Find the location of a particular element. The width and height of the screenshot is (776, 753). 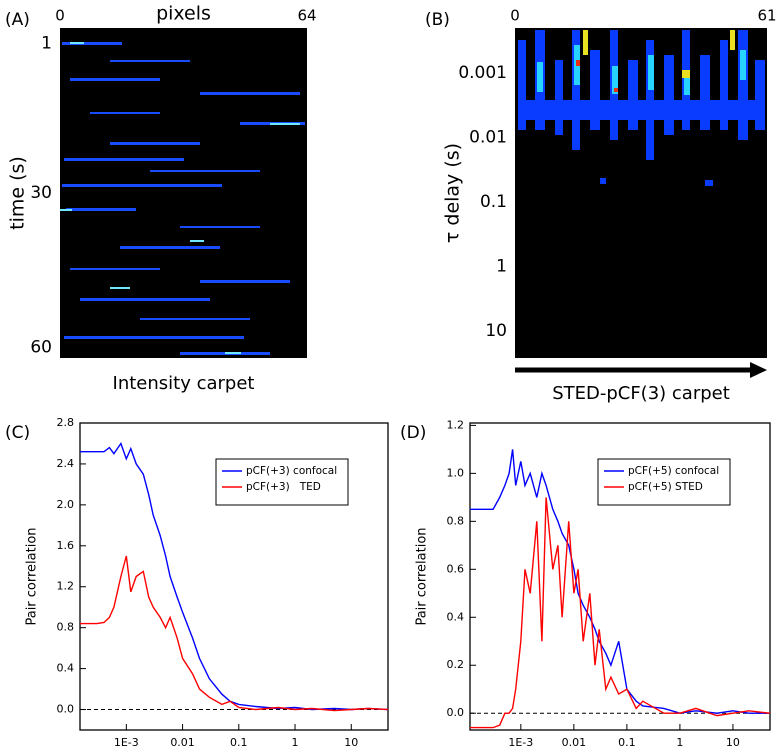

y-tick-label: 10 is located at coordinates (496, 331).